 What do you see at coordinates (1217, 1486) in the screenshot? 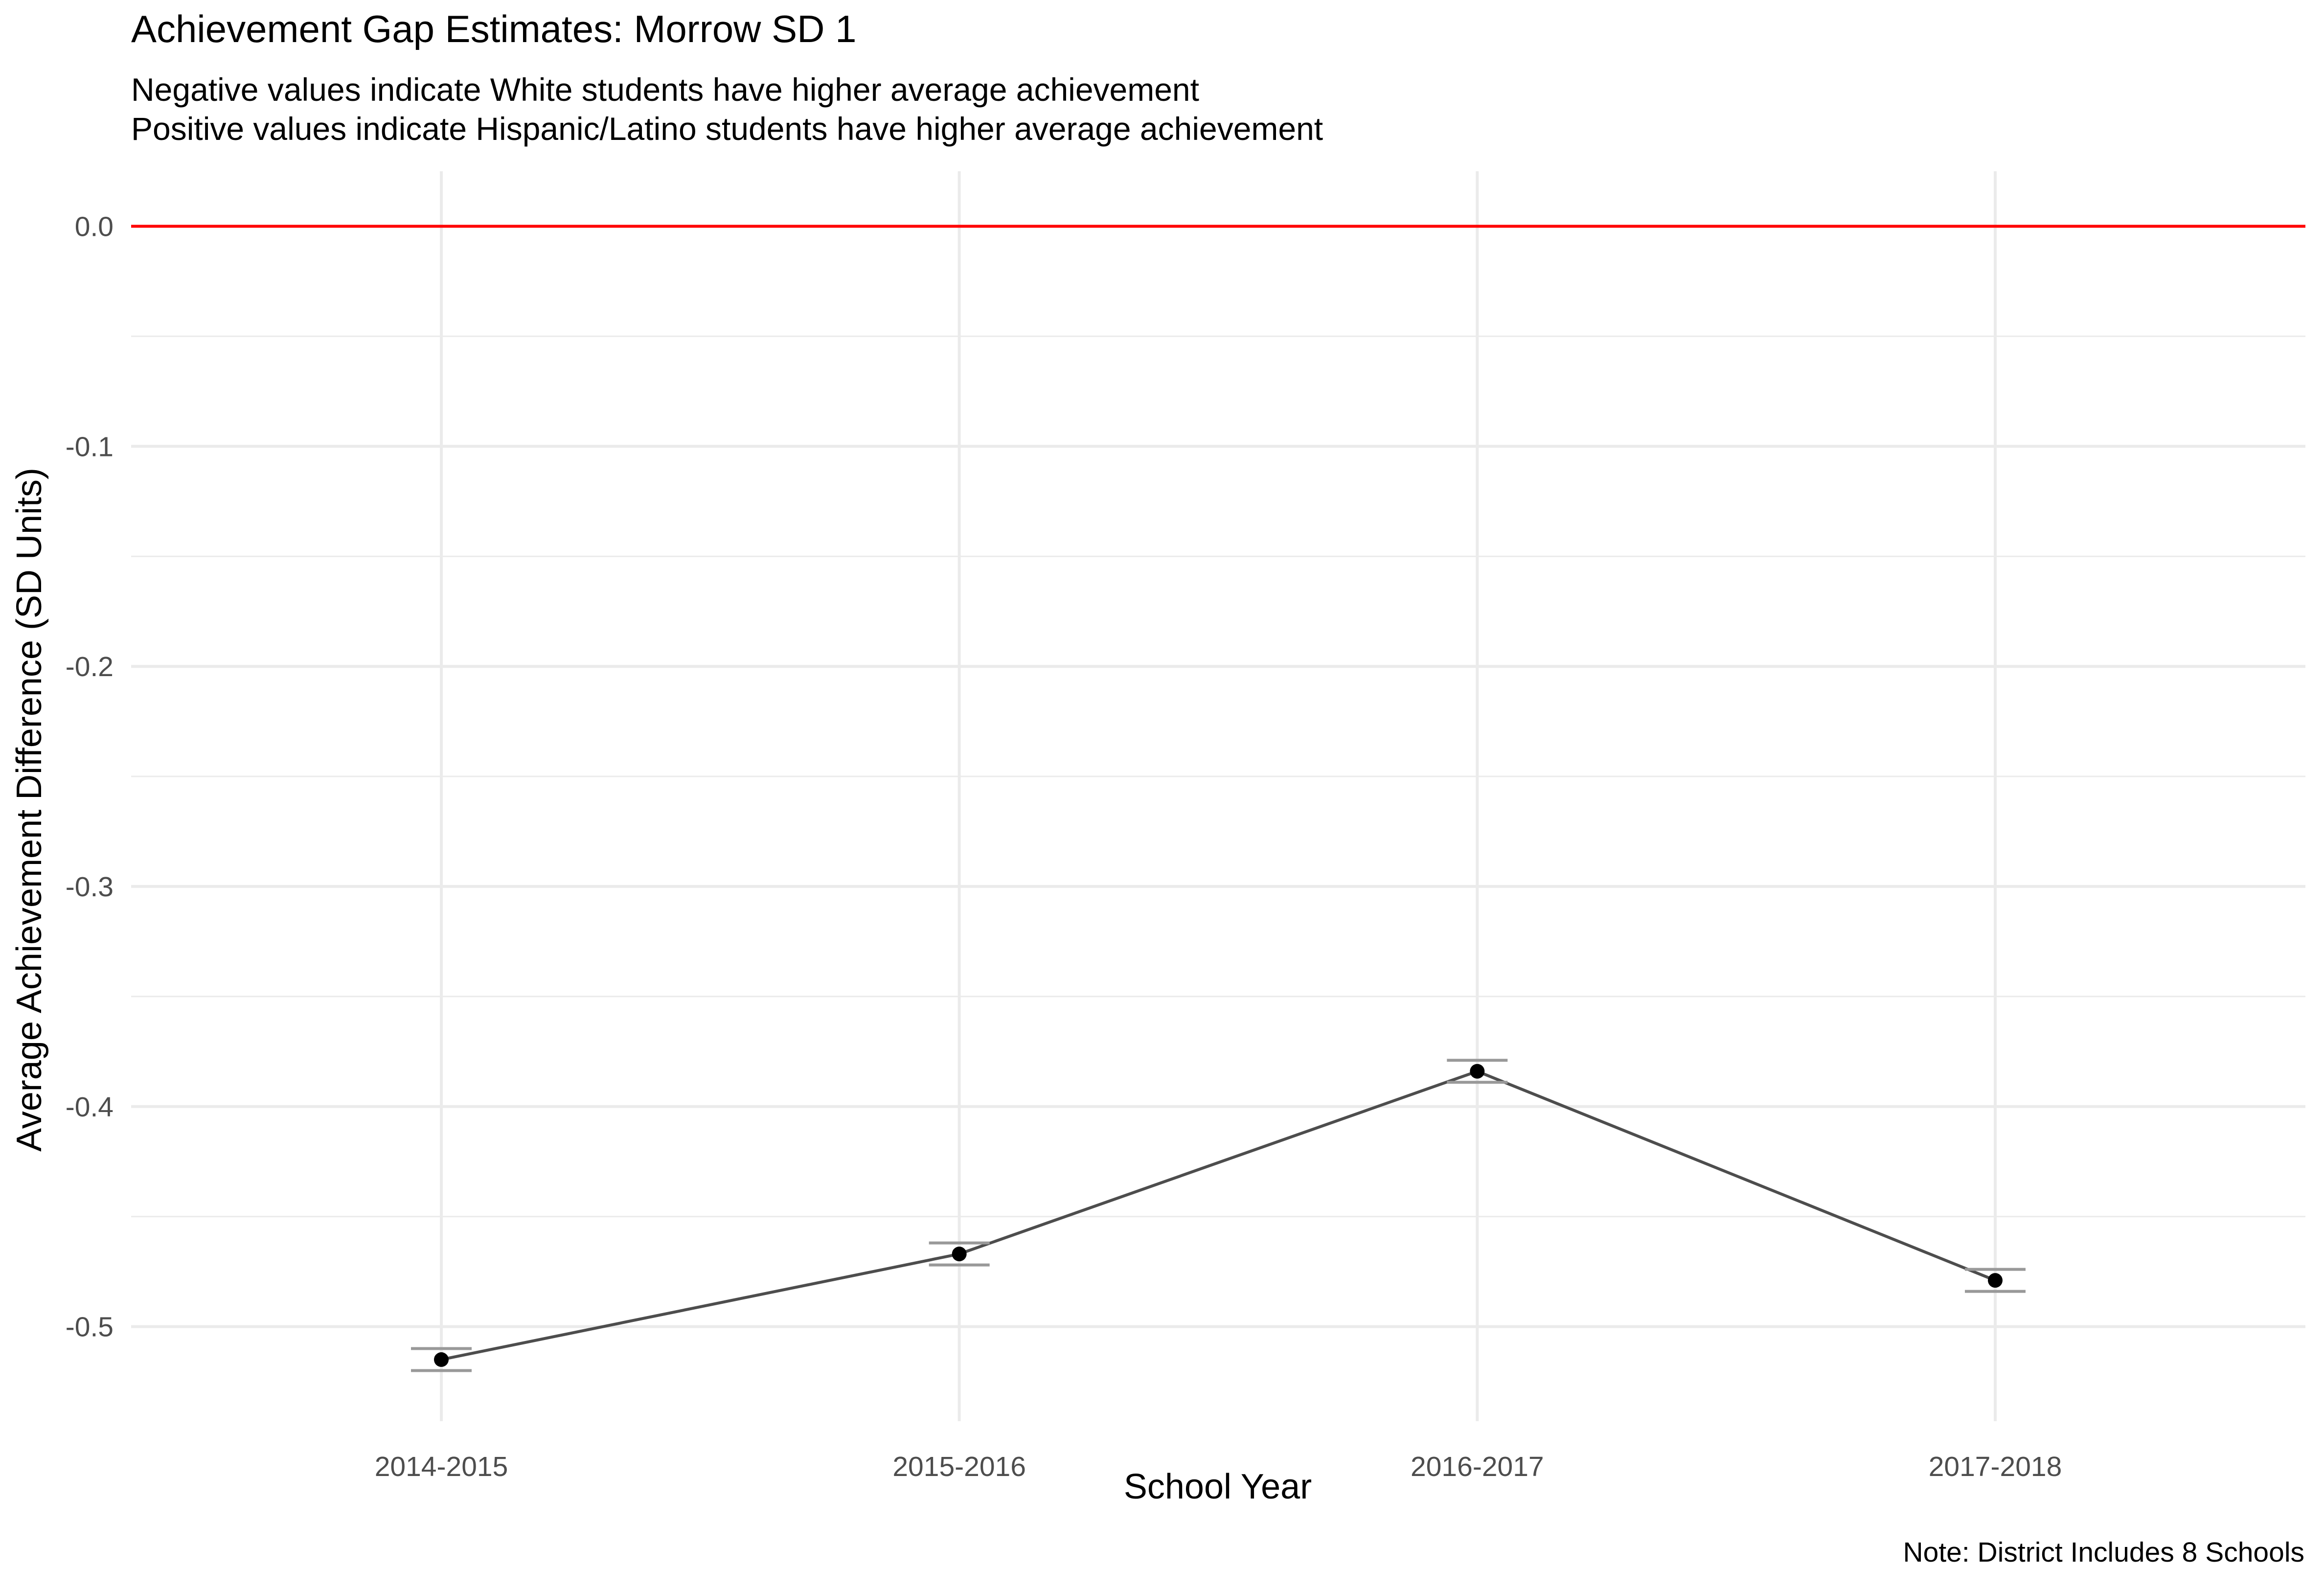
I see `x-axis-label: School Year` at bounding box center [1217, 1486].